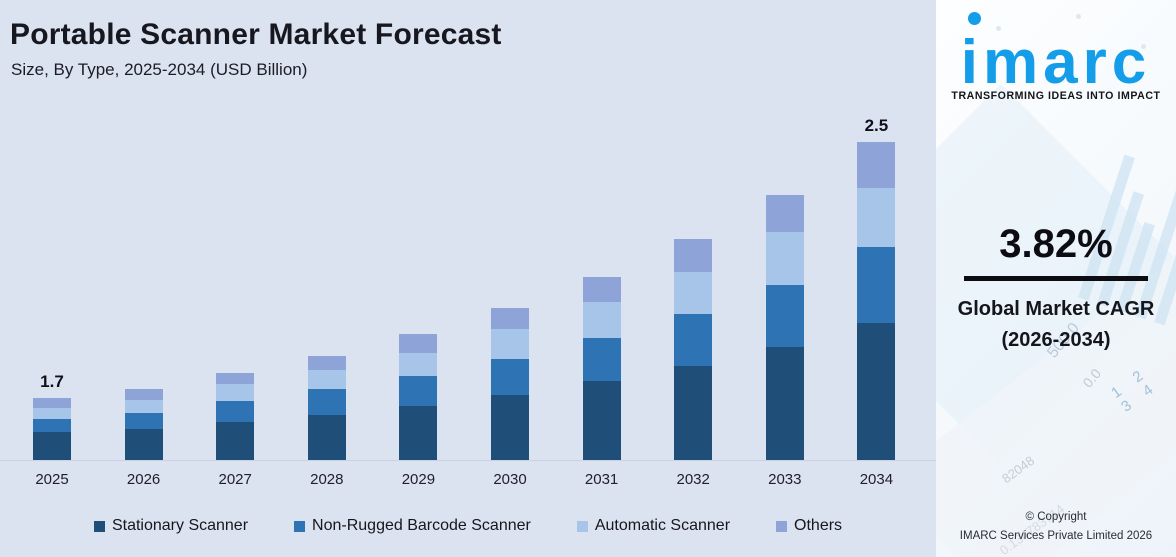  Describe the element at coordinates (1018, 469) in the screenshot. I see `watermark-text: 82048` at that location.